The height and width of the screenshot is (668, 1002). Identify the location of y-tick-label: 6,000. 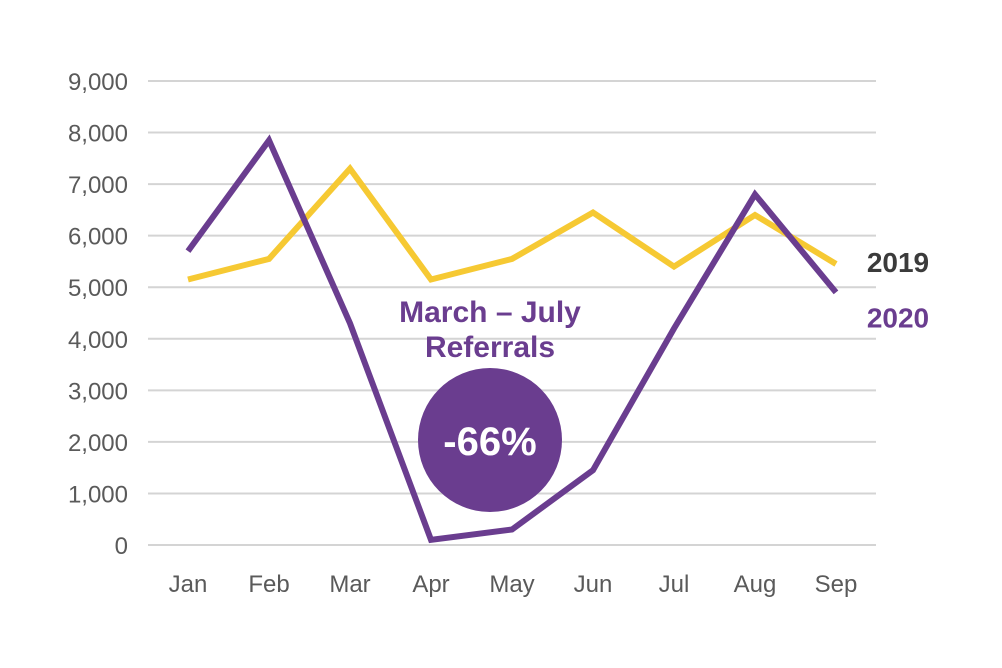
(98, 237).